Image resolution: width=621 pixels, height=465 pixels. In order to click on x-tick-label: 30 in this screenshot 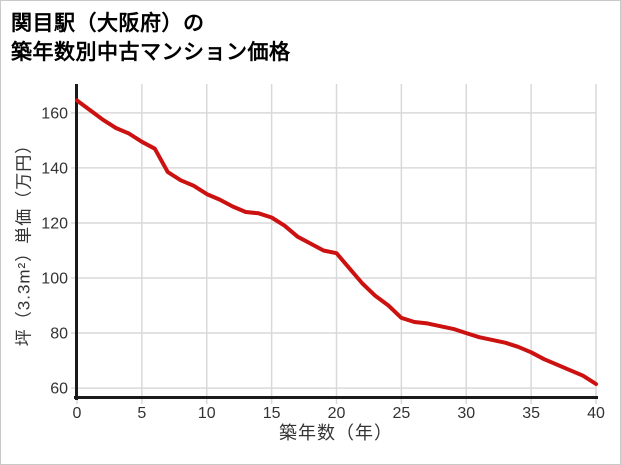, I will do `click(466, 413)`.